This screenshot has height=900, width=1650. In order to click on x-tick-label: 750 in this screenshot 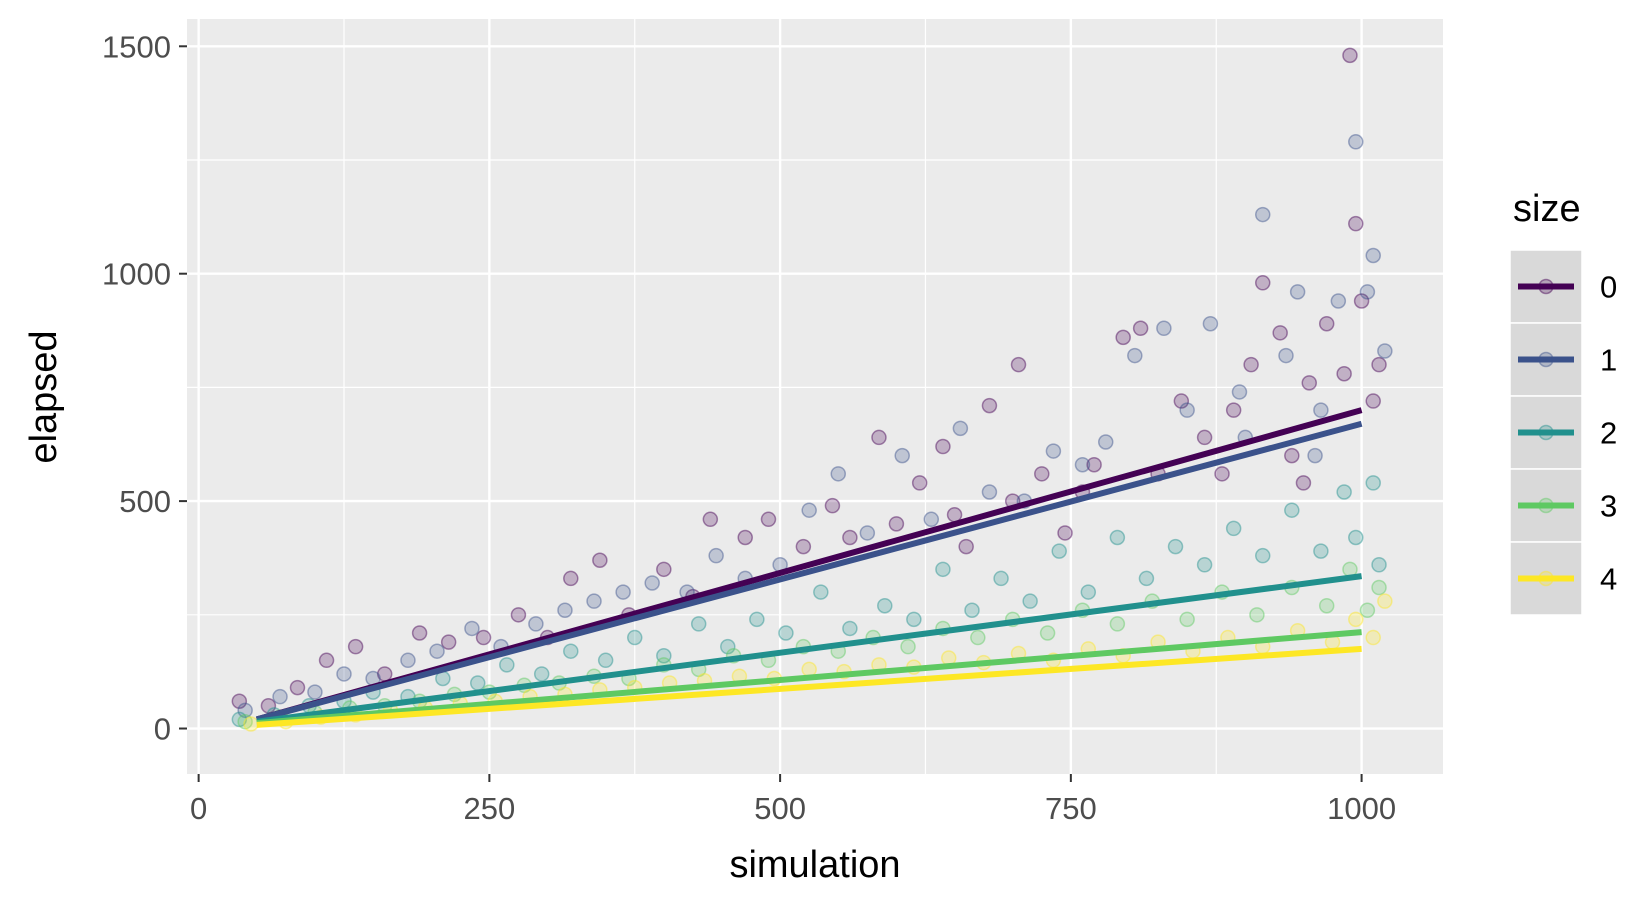, I will do `click(1071, 808)`.